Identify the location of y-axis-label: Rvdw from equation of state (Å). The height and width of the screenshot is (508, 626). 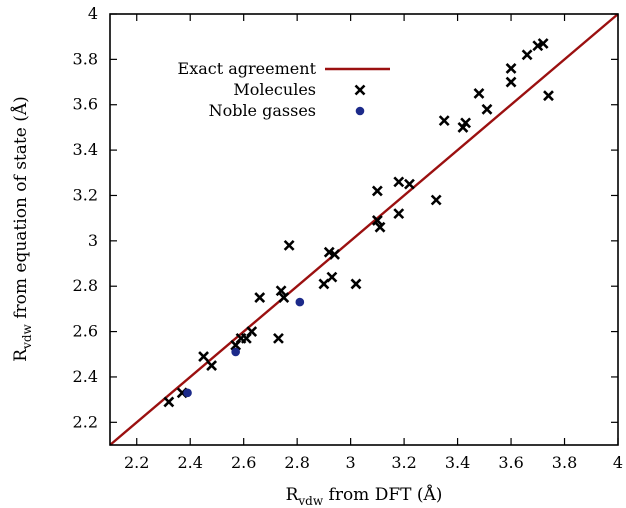
(22, 228).